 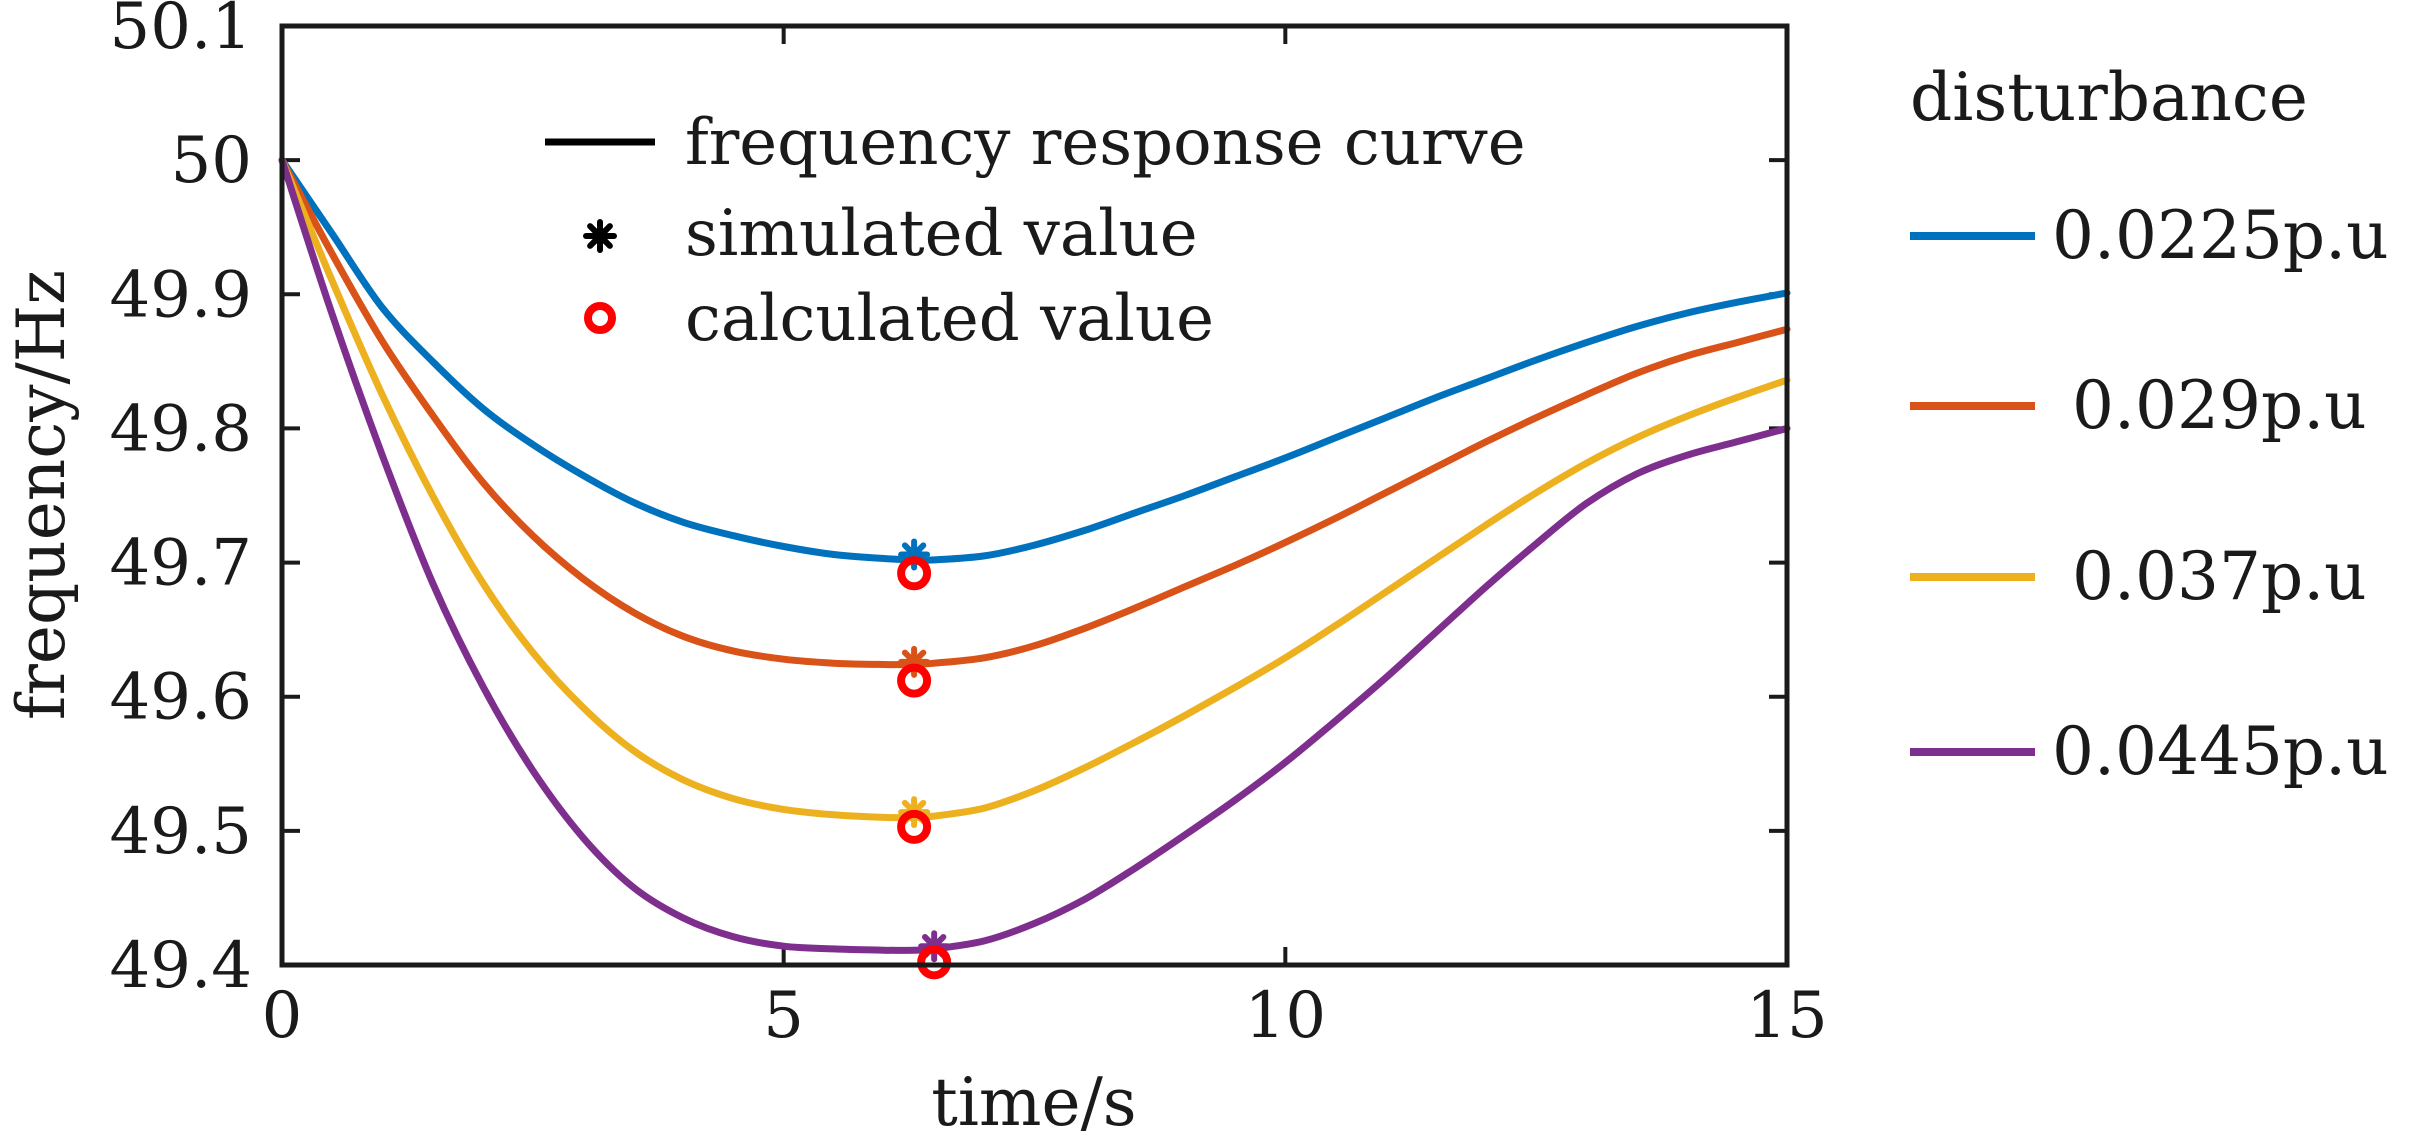 What do you see at coordinates (2149, 493) in the screenshot?
I see `disturbance-legend-items: 0.0225p.u 0.029p.u 0.037p.u 0.0445p.u` at bounding box center [2149, 493].